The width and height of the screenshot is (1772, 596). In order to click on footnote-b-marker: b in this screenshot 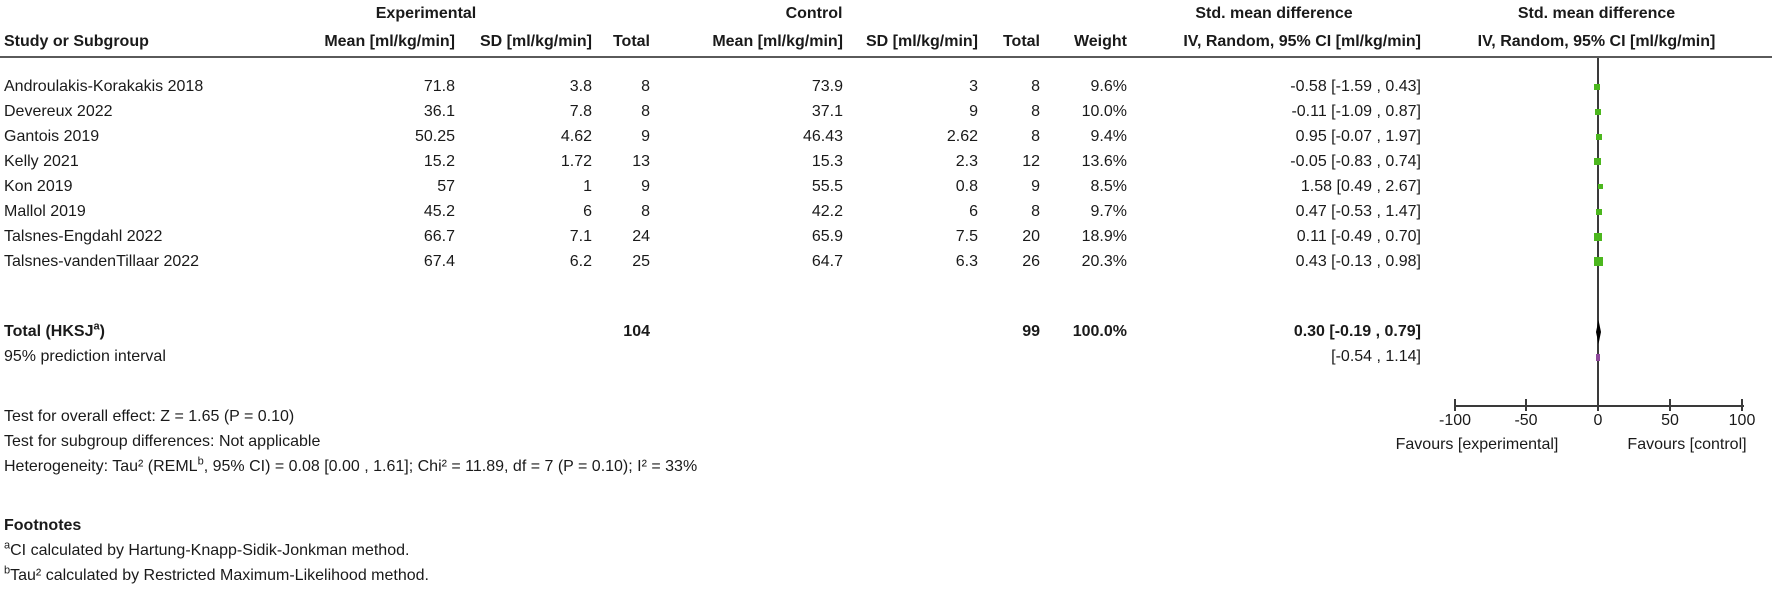, I will do `click(7, 570)`.